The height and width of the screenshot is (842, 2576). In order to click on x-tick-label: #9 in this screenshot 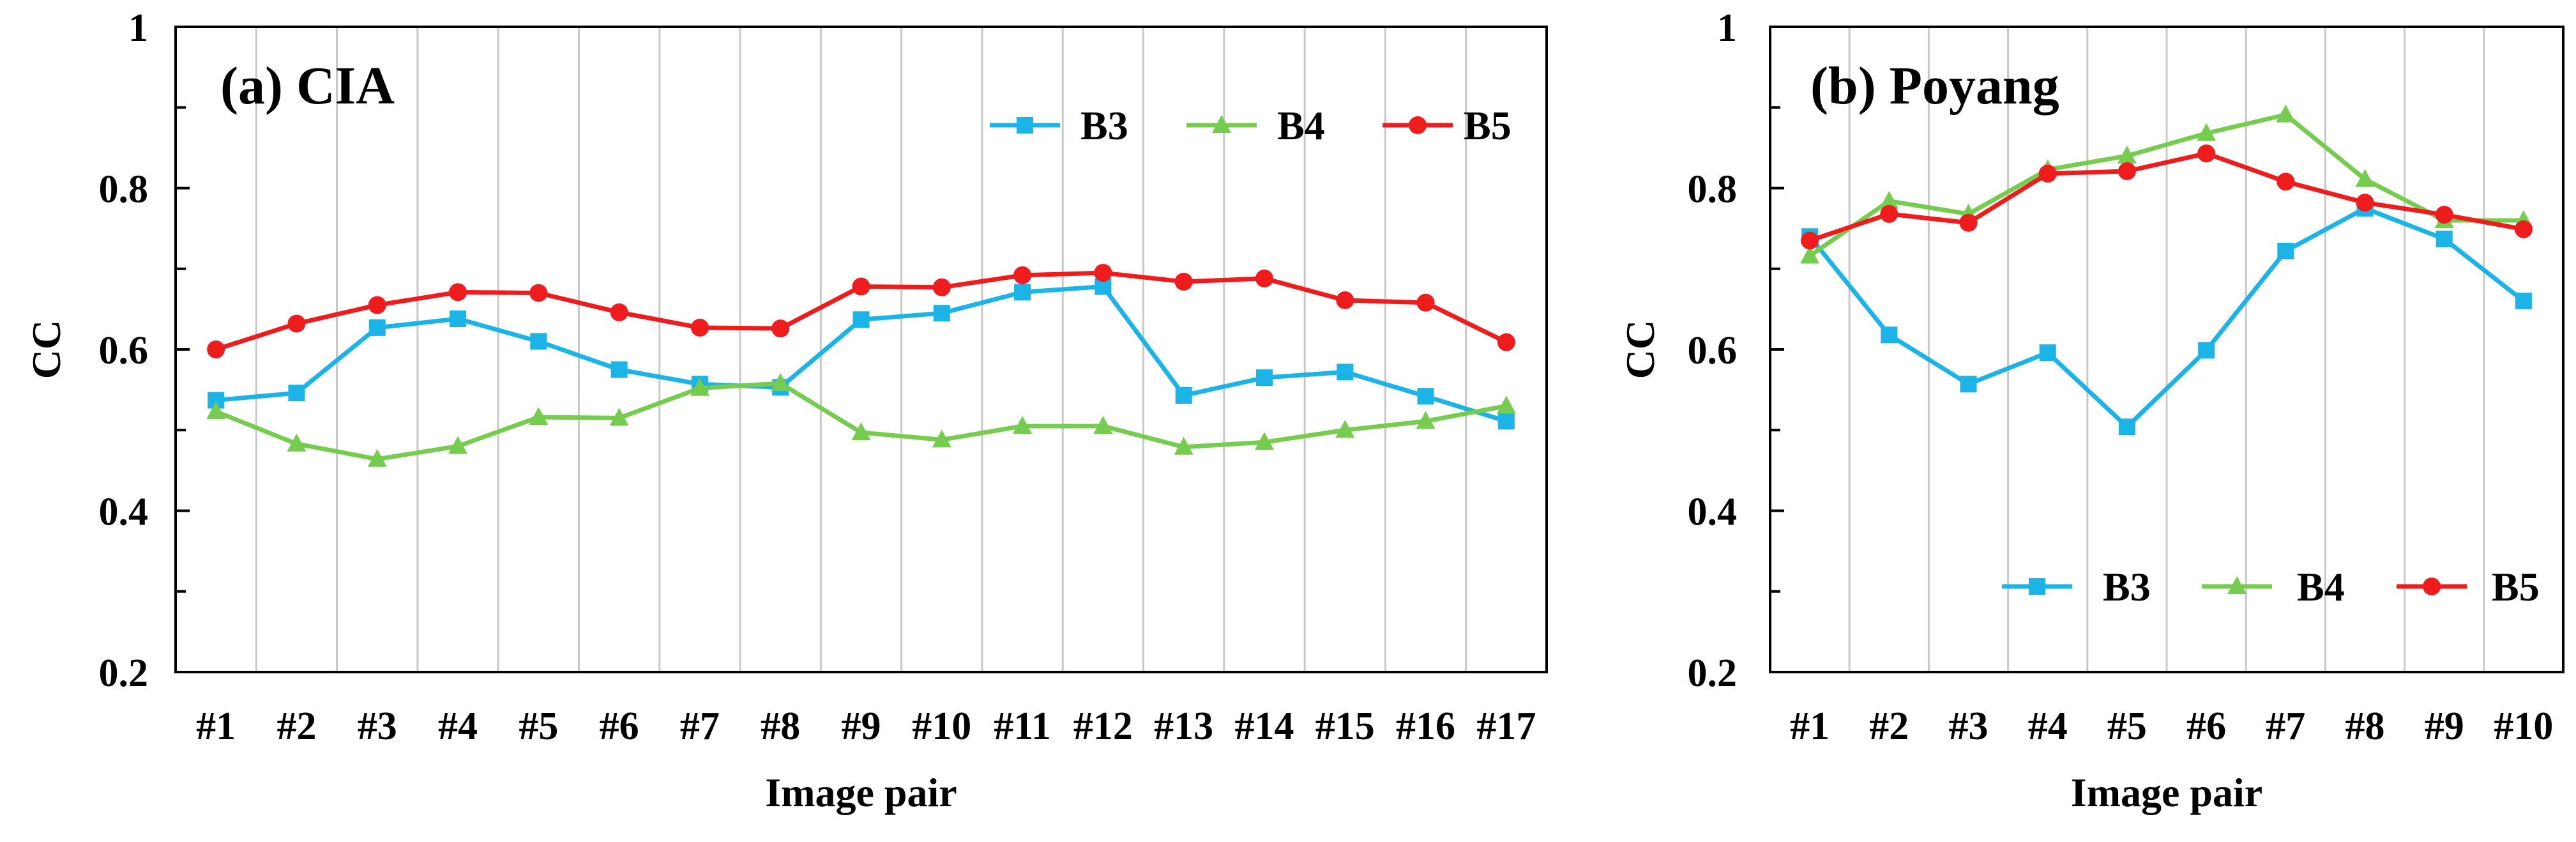, I will do `click(2445, 727)`.